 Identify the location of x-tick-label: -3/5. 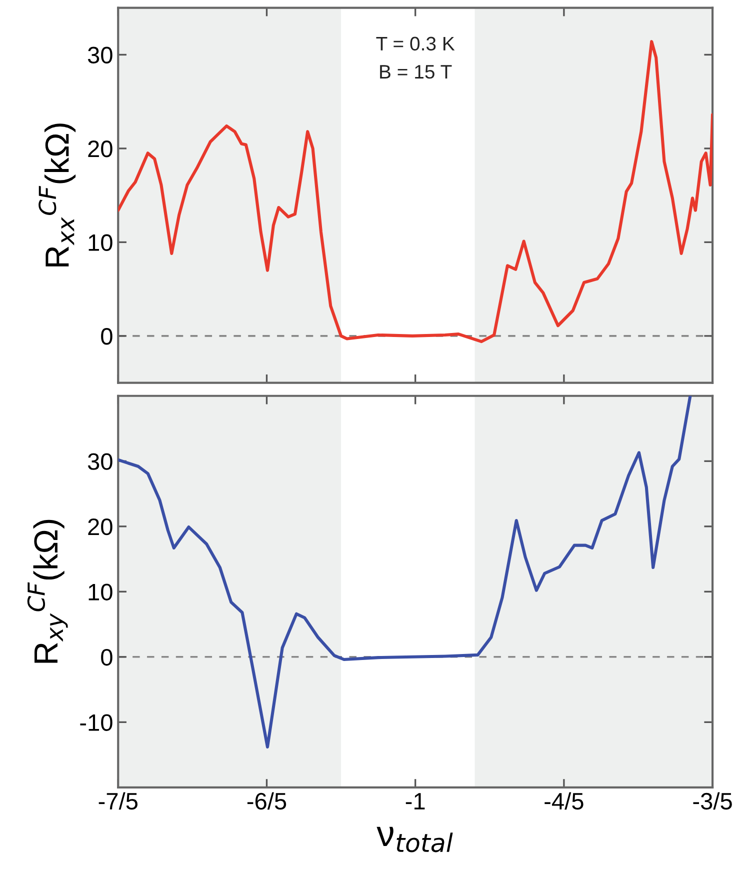
(712, 801).